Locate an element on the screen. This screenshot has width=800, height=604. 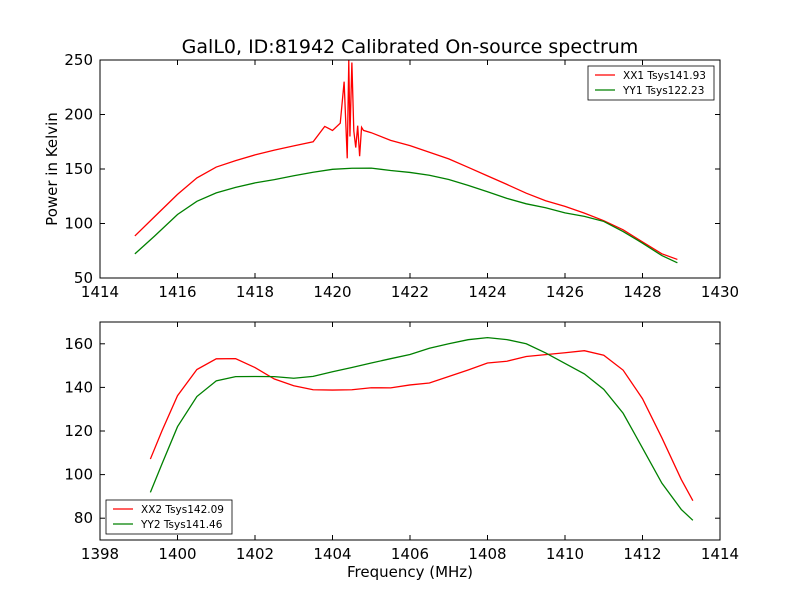
x-tick-label: 1406 is located at coordinates (410, 554).